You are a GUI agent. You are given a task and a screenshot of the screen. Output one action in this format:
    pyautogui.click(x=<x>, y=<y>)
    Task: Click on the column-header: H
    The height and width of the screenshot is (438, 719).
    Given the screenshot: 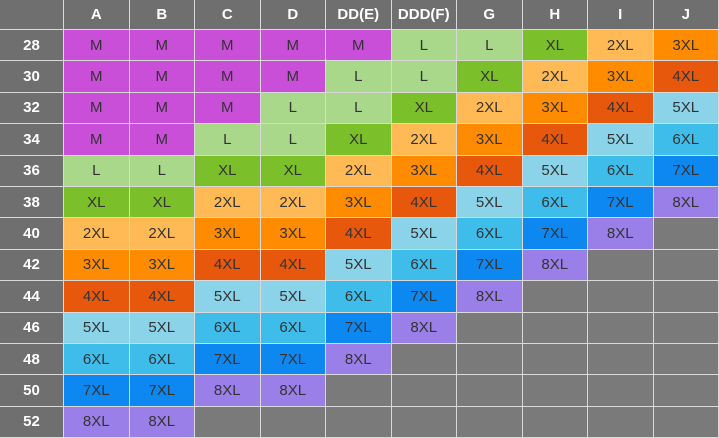 What is the action you would take?
    pyautogui.click(x=555, y=15)
    